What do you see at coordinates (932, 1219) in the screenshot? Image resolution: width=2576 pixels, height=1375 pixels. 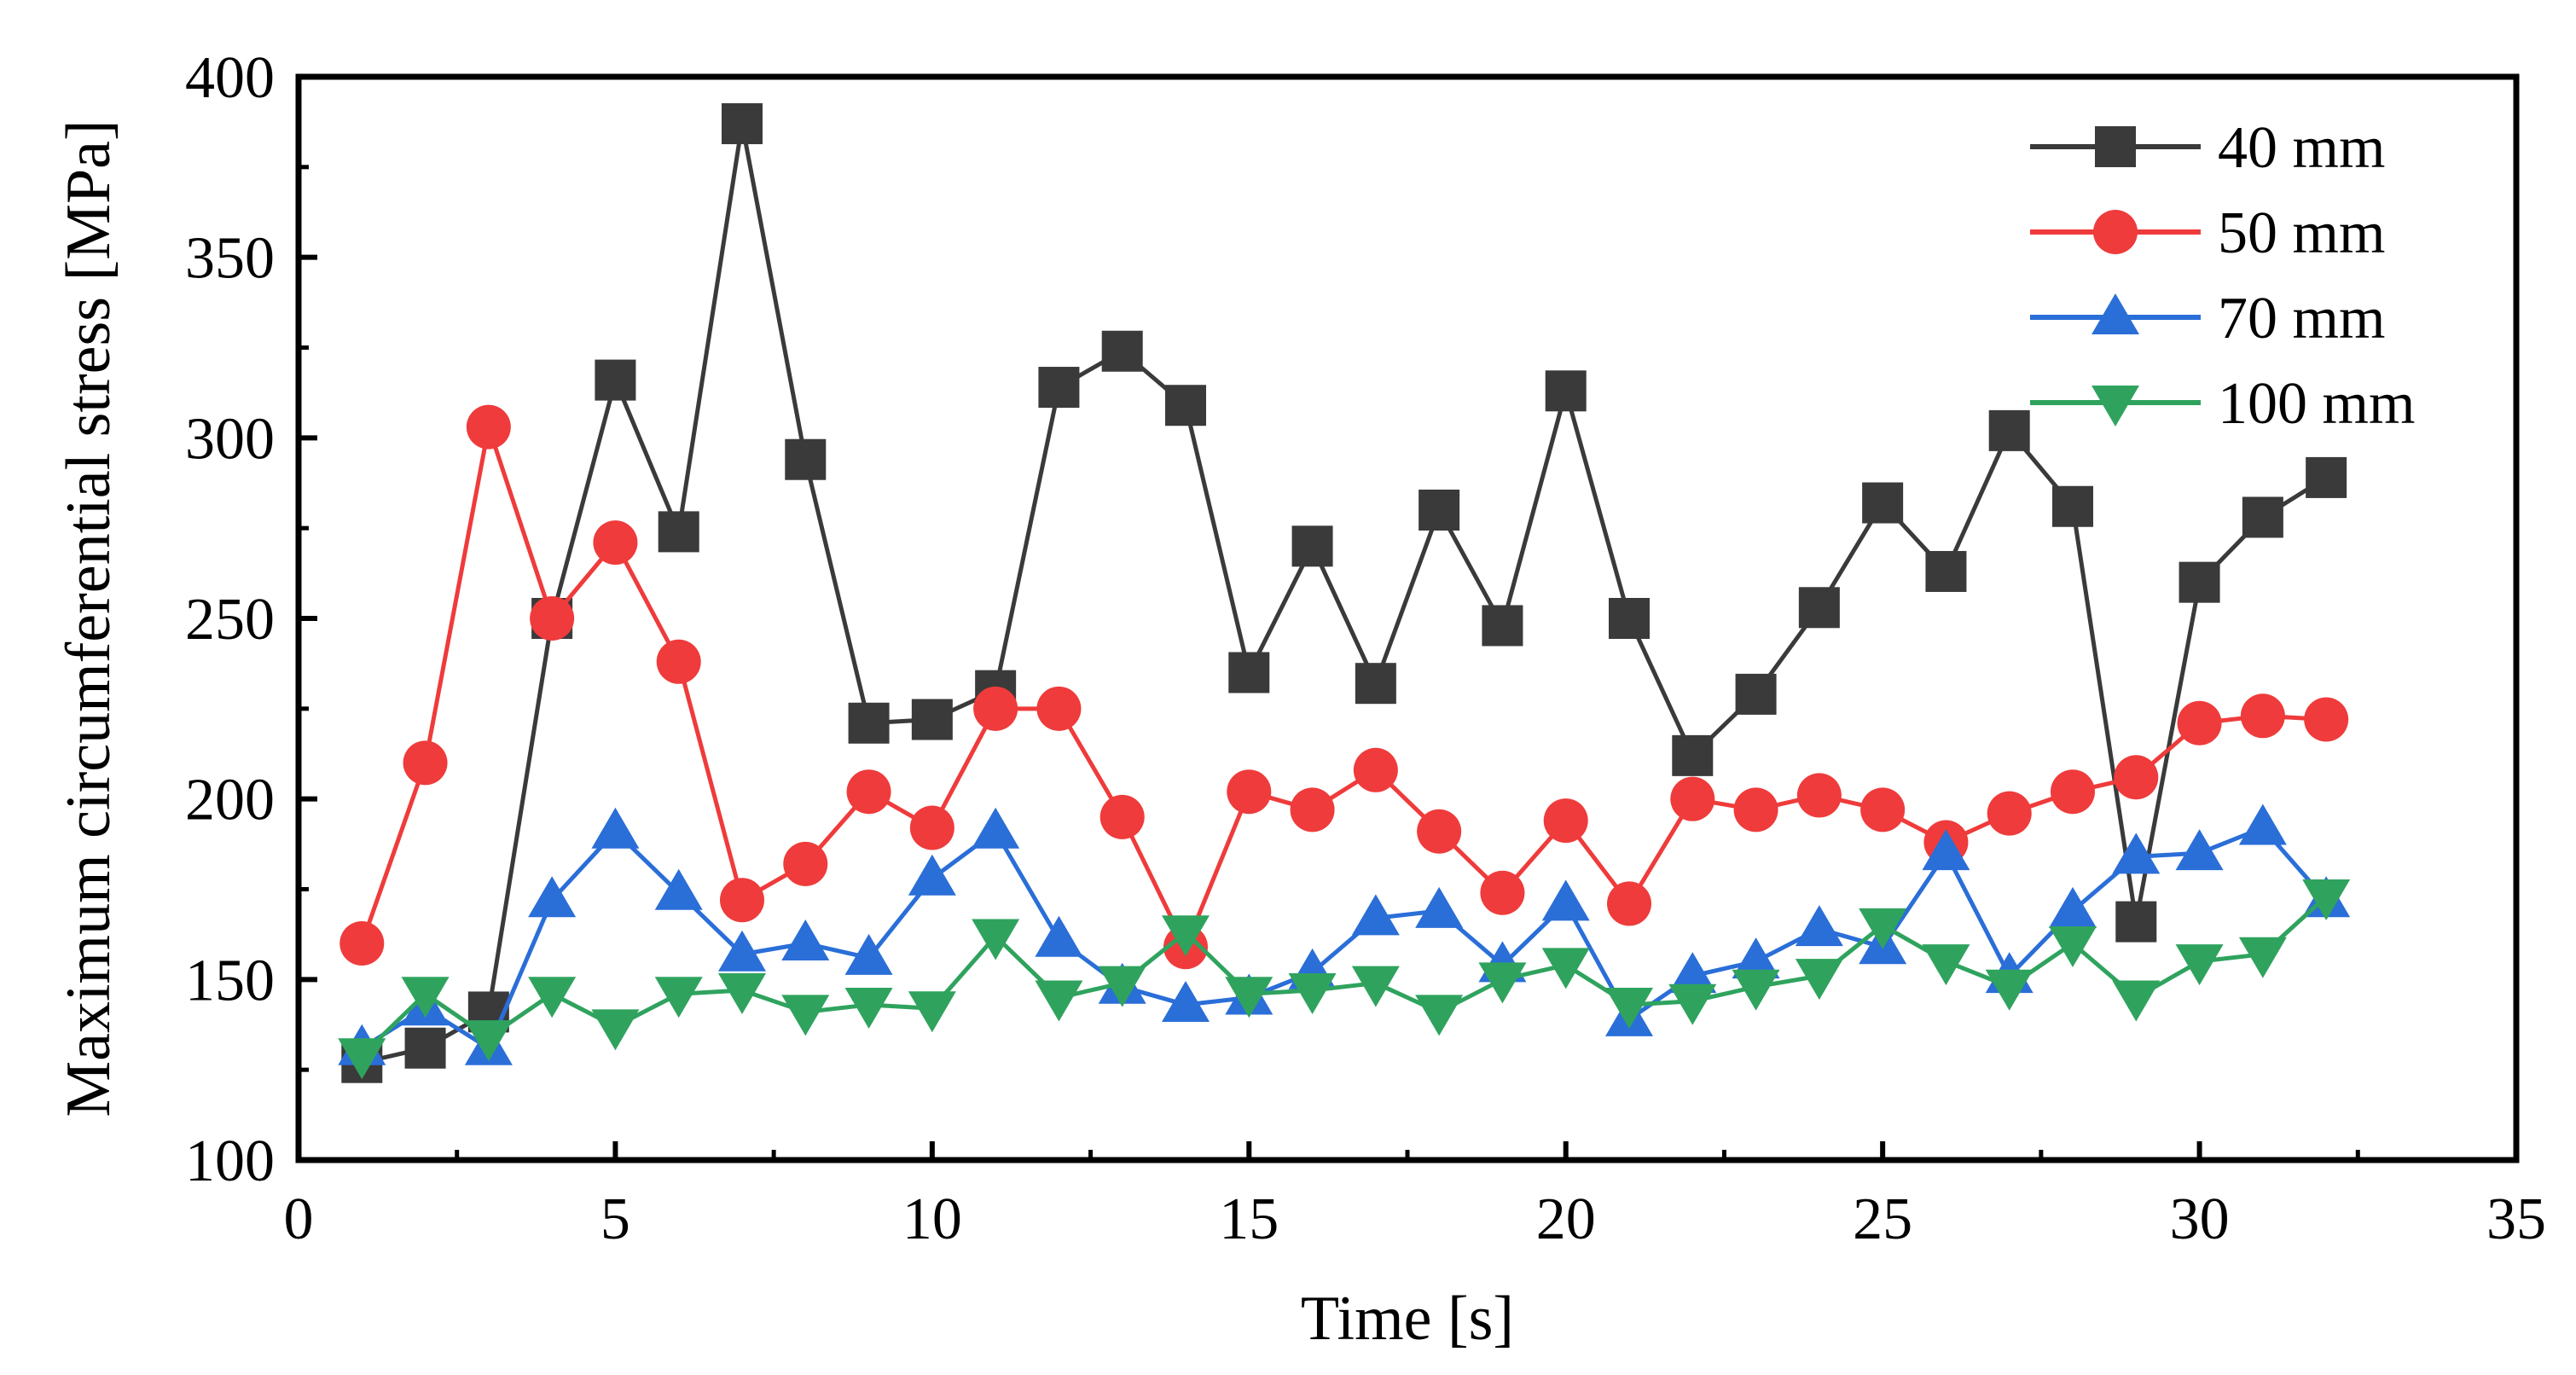 I see `x-tick-label: 10` at bounding box center [932, 1219].